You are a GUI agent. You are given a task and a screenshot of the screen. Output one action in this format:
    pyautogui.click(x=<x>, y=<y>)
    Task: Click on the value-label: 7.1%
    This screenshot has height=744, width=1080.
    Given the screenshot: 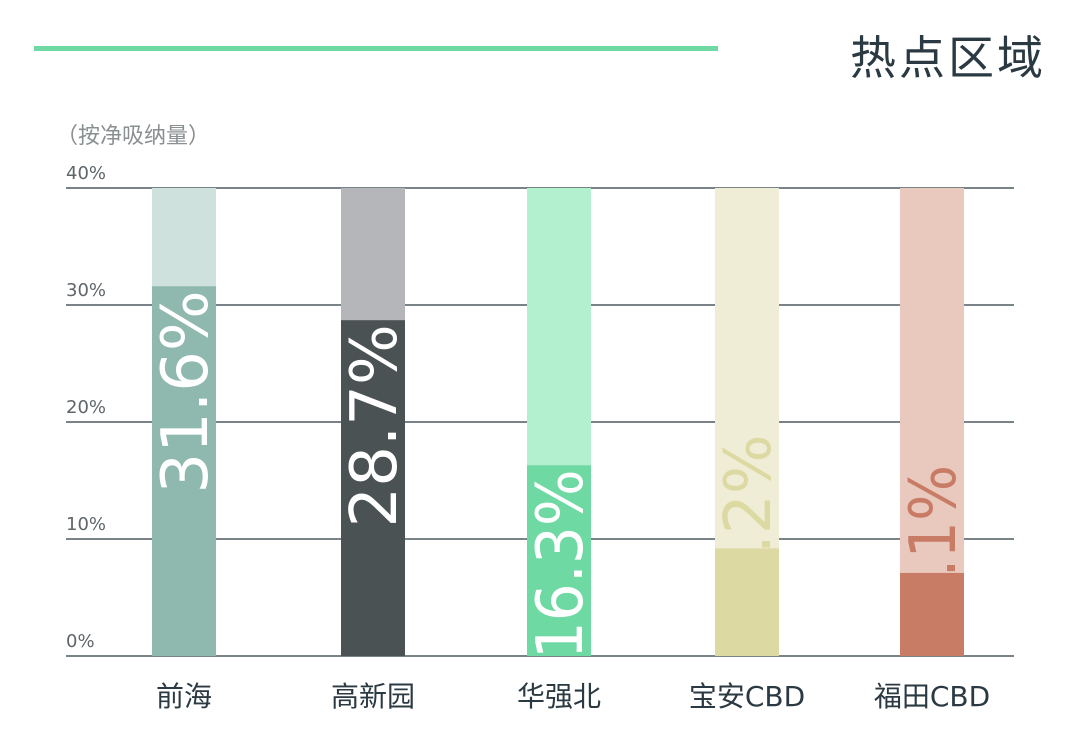 What is the action you would take?
    pyautogui.click(x=934, y=540)
    